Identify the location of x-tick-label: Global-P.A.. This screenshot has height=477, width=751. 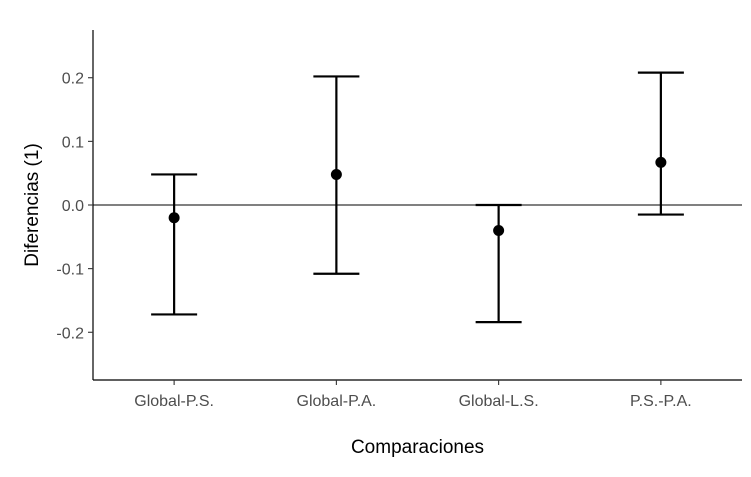
(337, 401).